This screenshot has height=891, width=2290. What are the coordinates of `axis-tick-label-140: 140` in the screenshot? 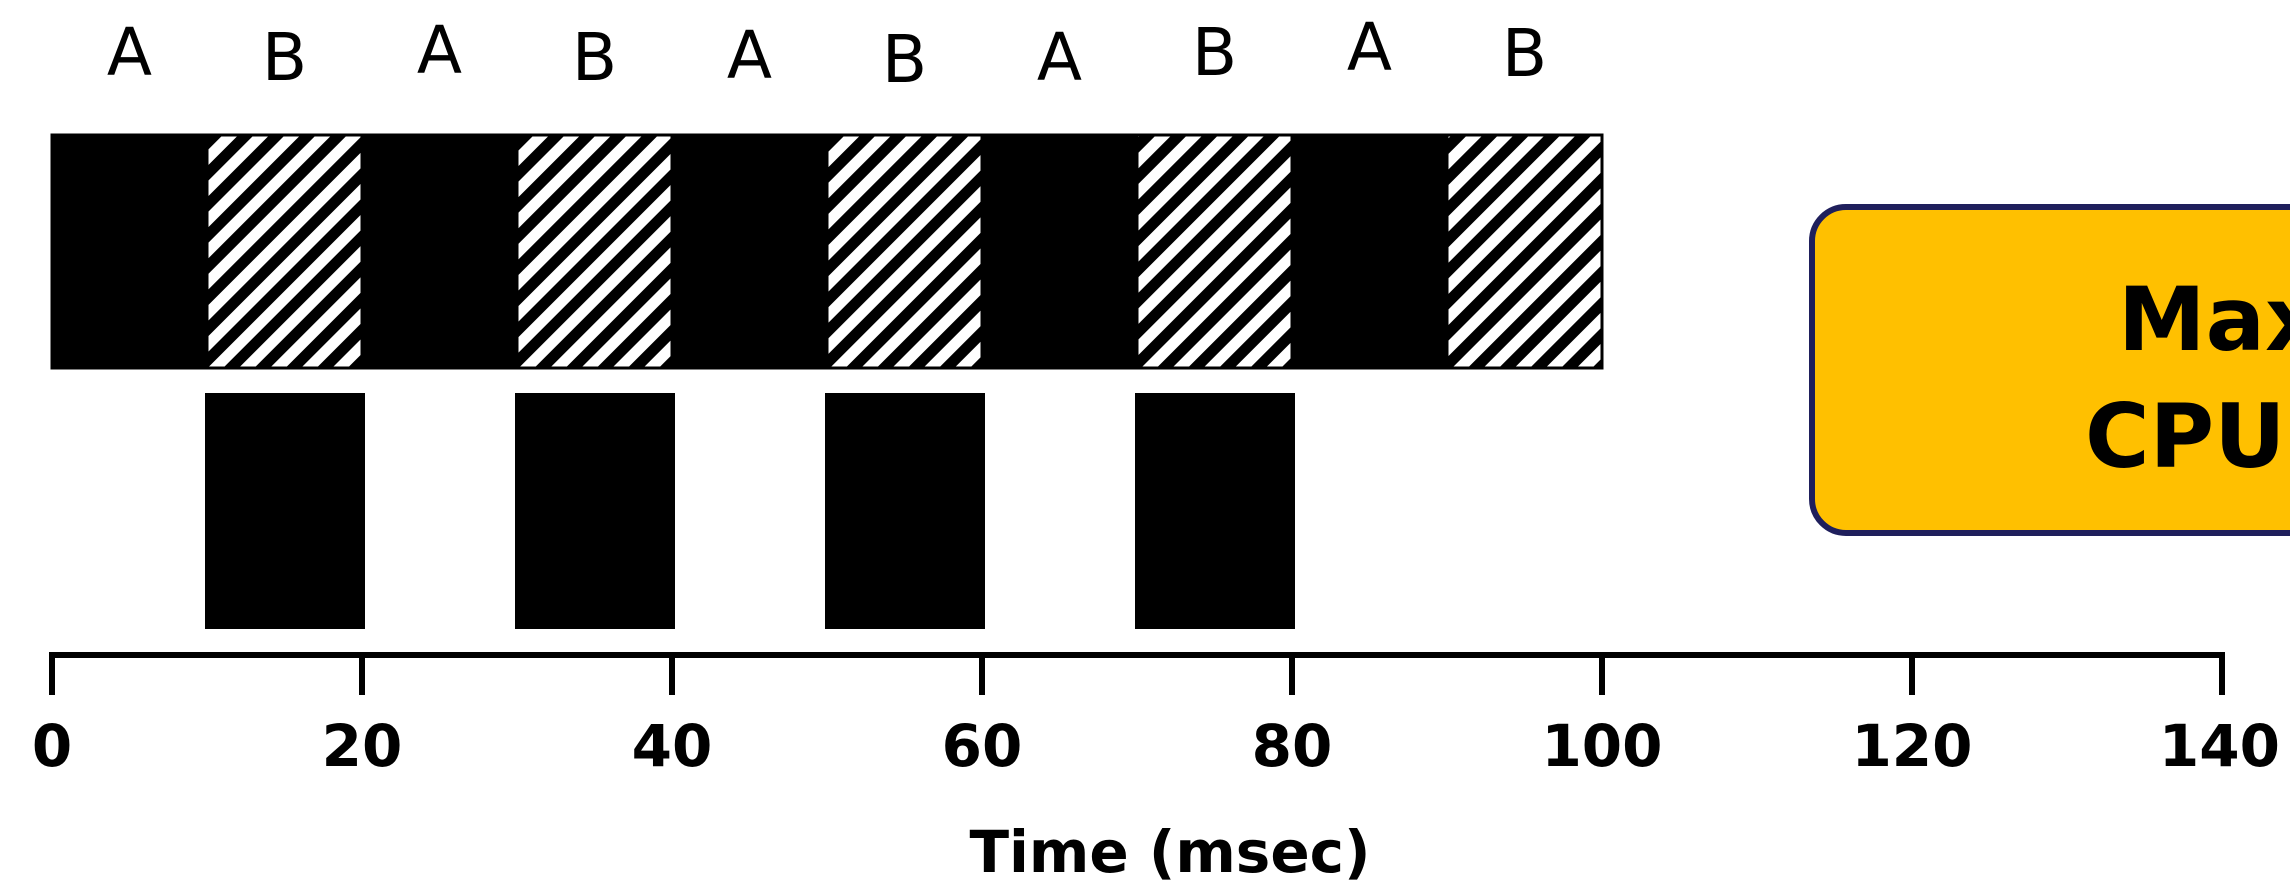 It's located at (2219, 746).